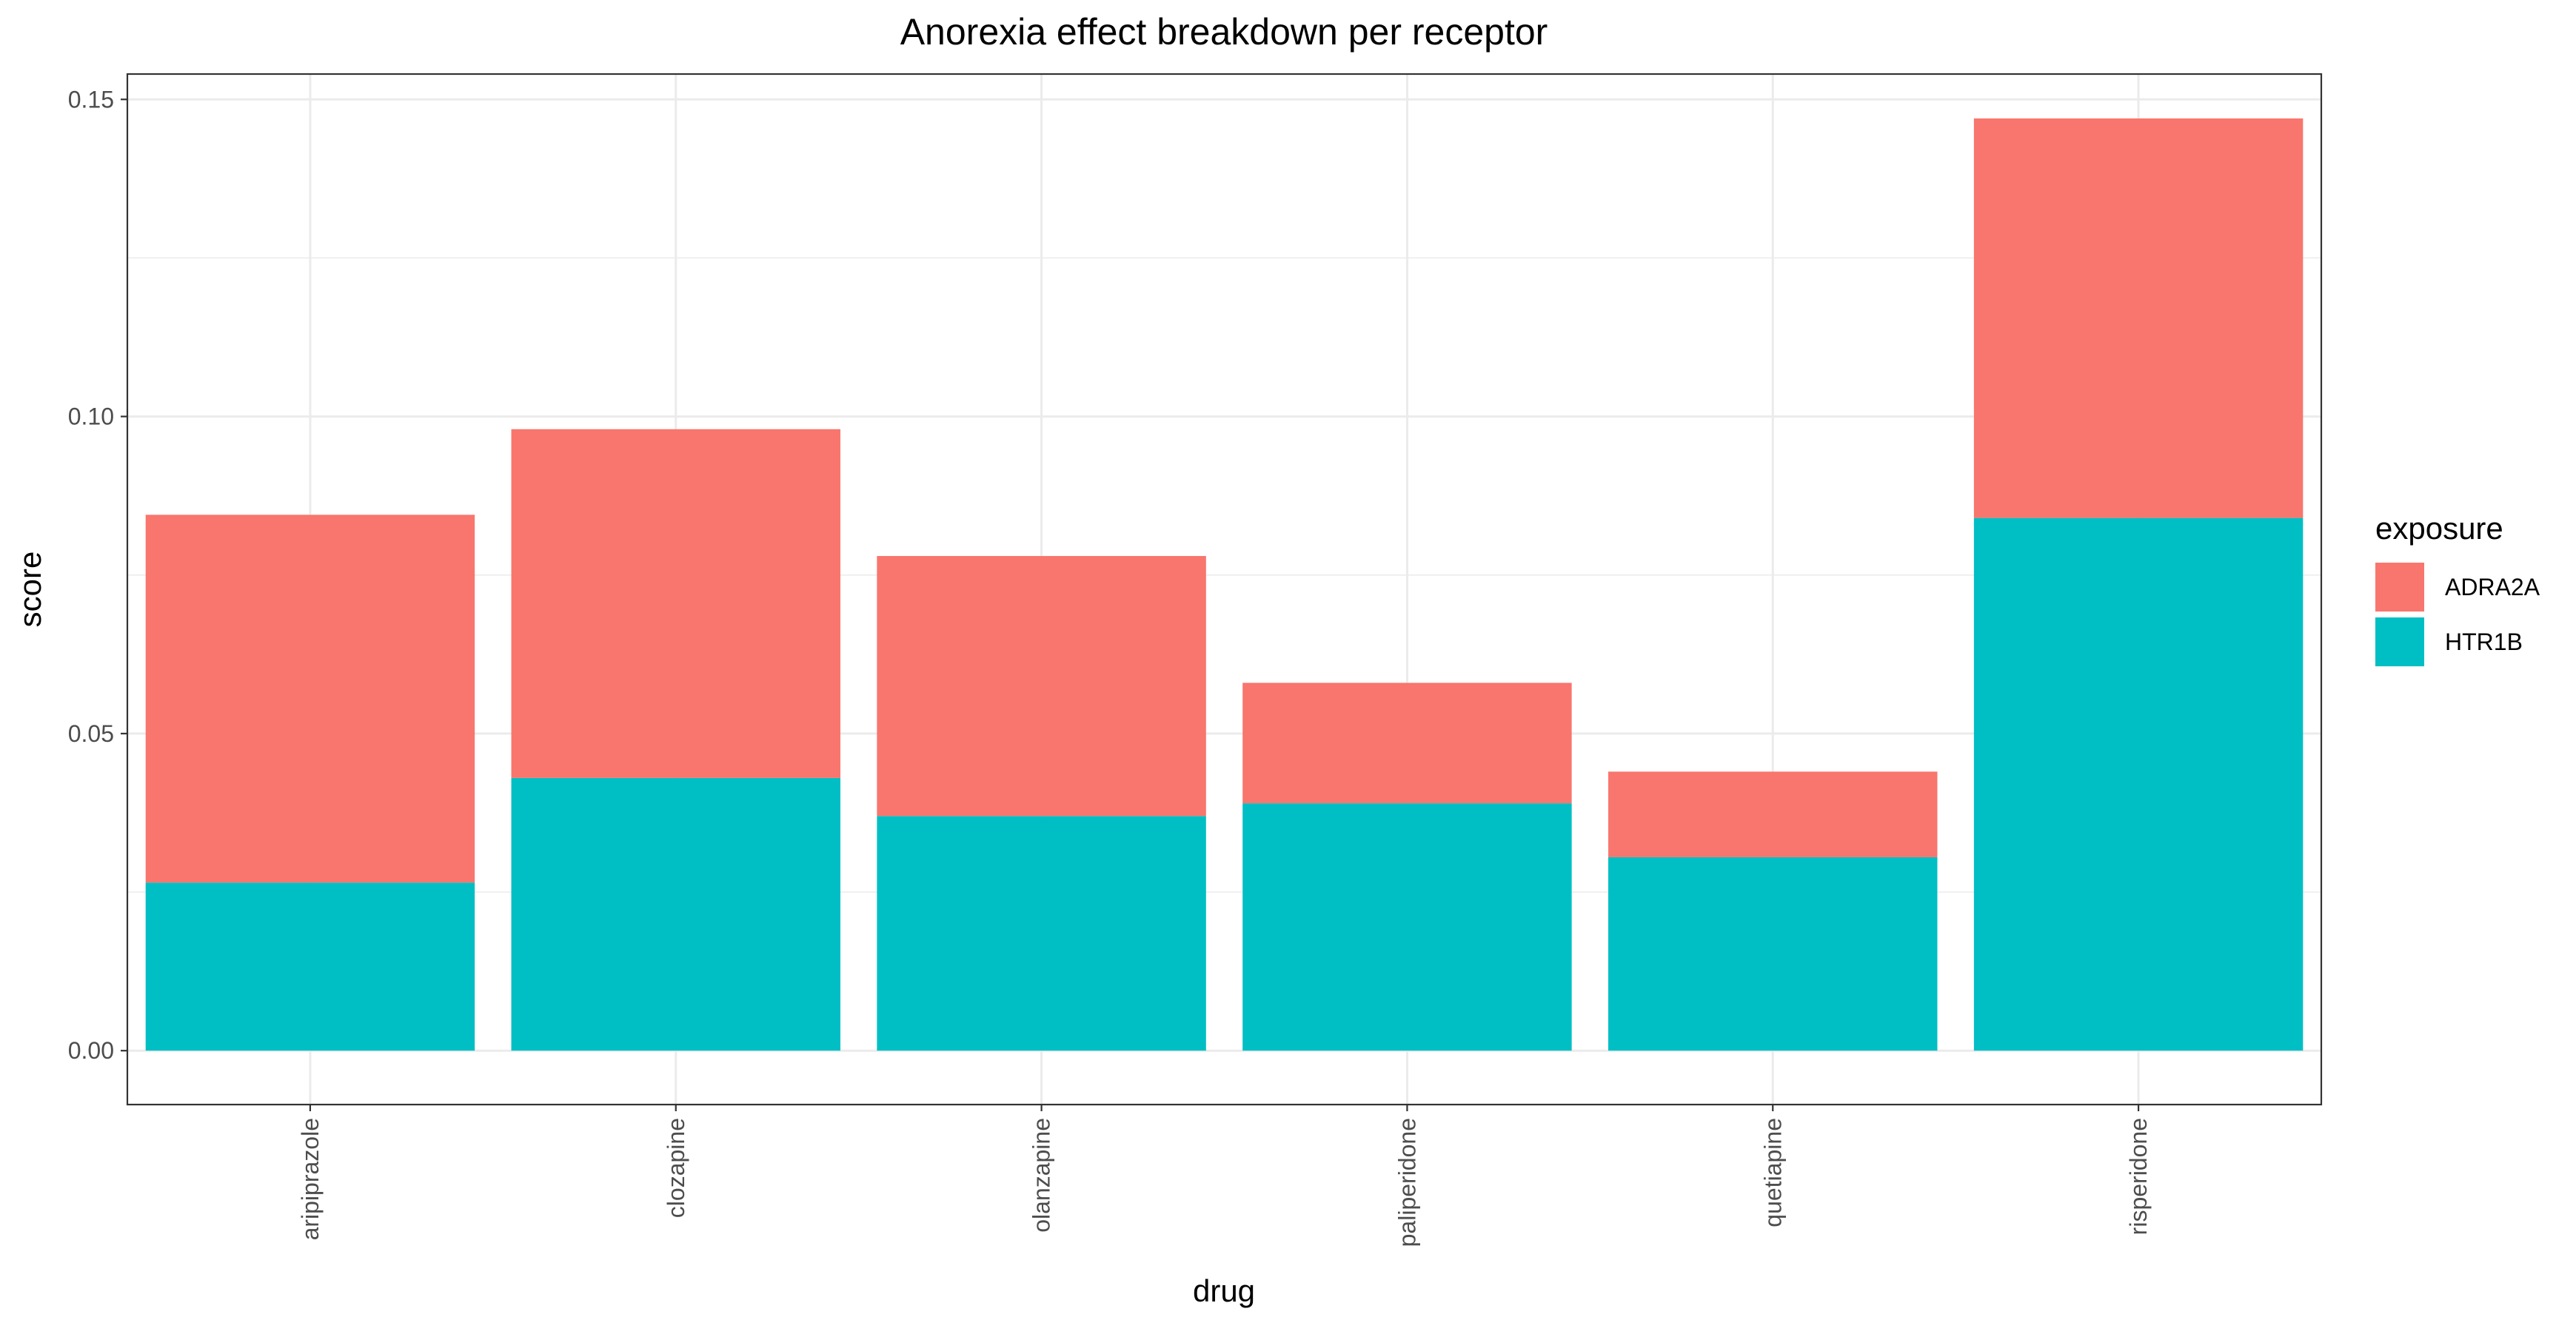 The image size is (2576, 1320). What do you see at coordinates (30, 590) in the screenshot?
I see `y-axis-title: score` at bounding box center [30, 590].